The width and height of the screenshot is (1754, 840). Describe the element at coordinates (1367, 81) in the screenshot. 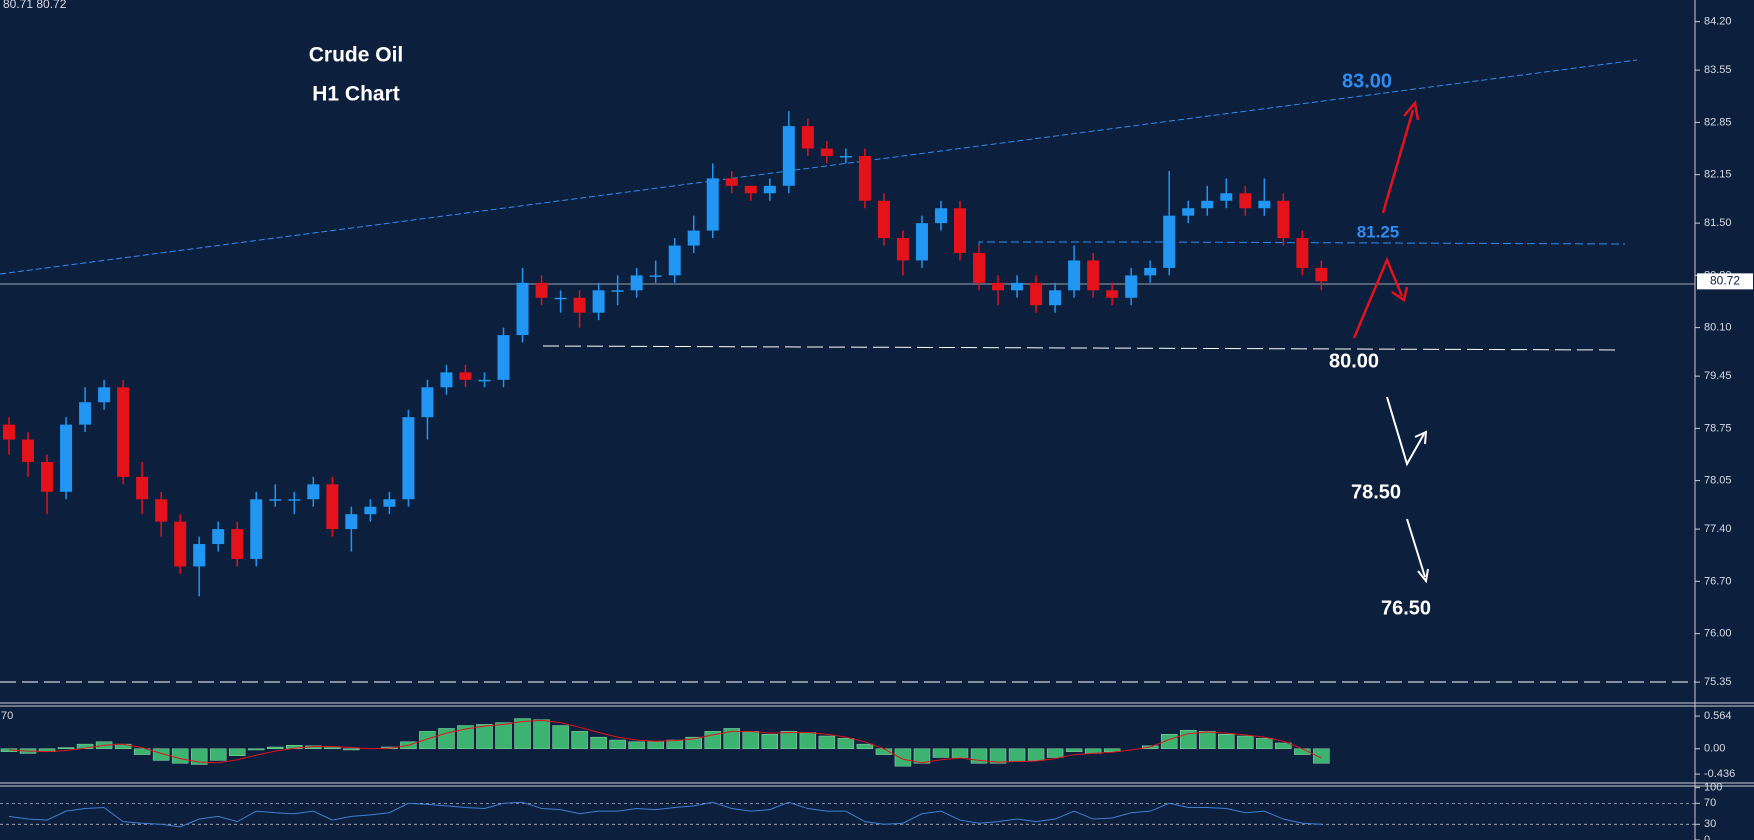

I see `annotation: 83.00` at that location.